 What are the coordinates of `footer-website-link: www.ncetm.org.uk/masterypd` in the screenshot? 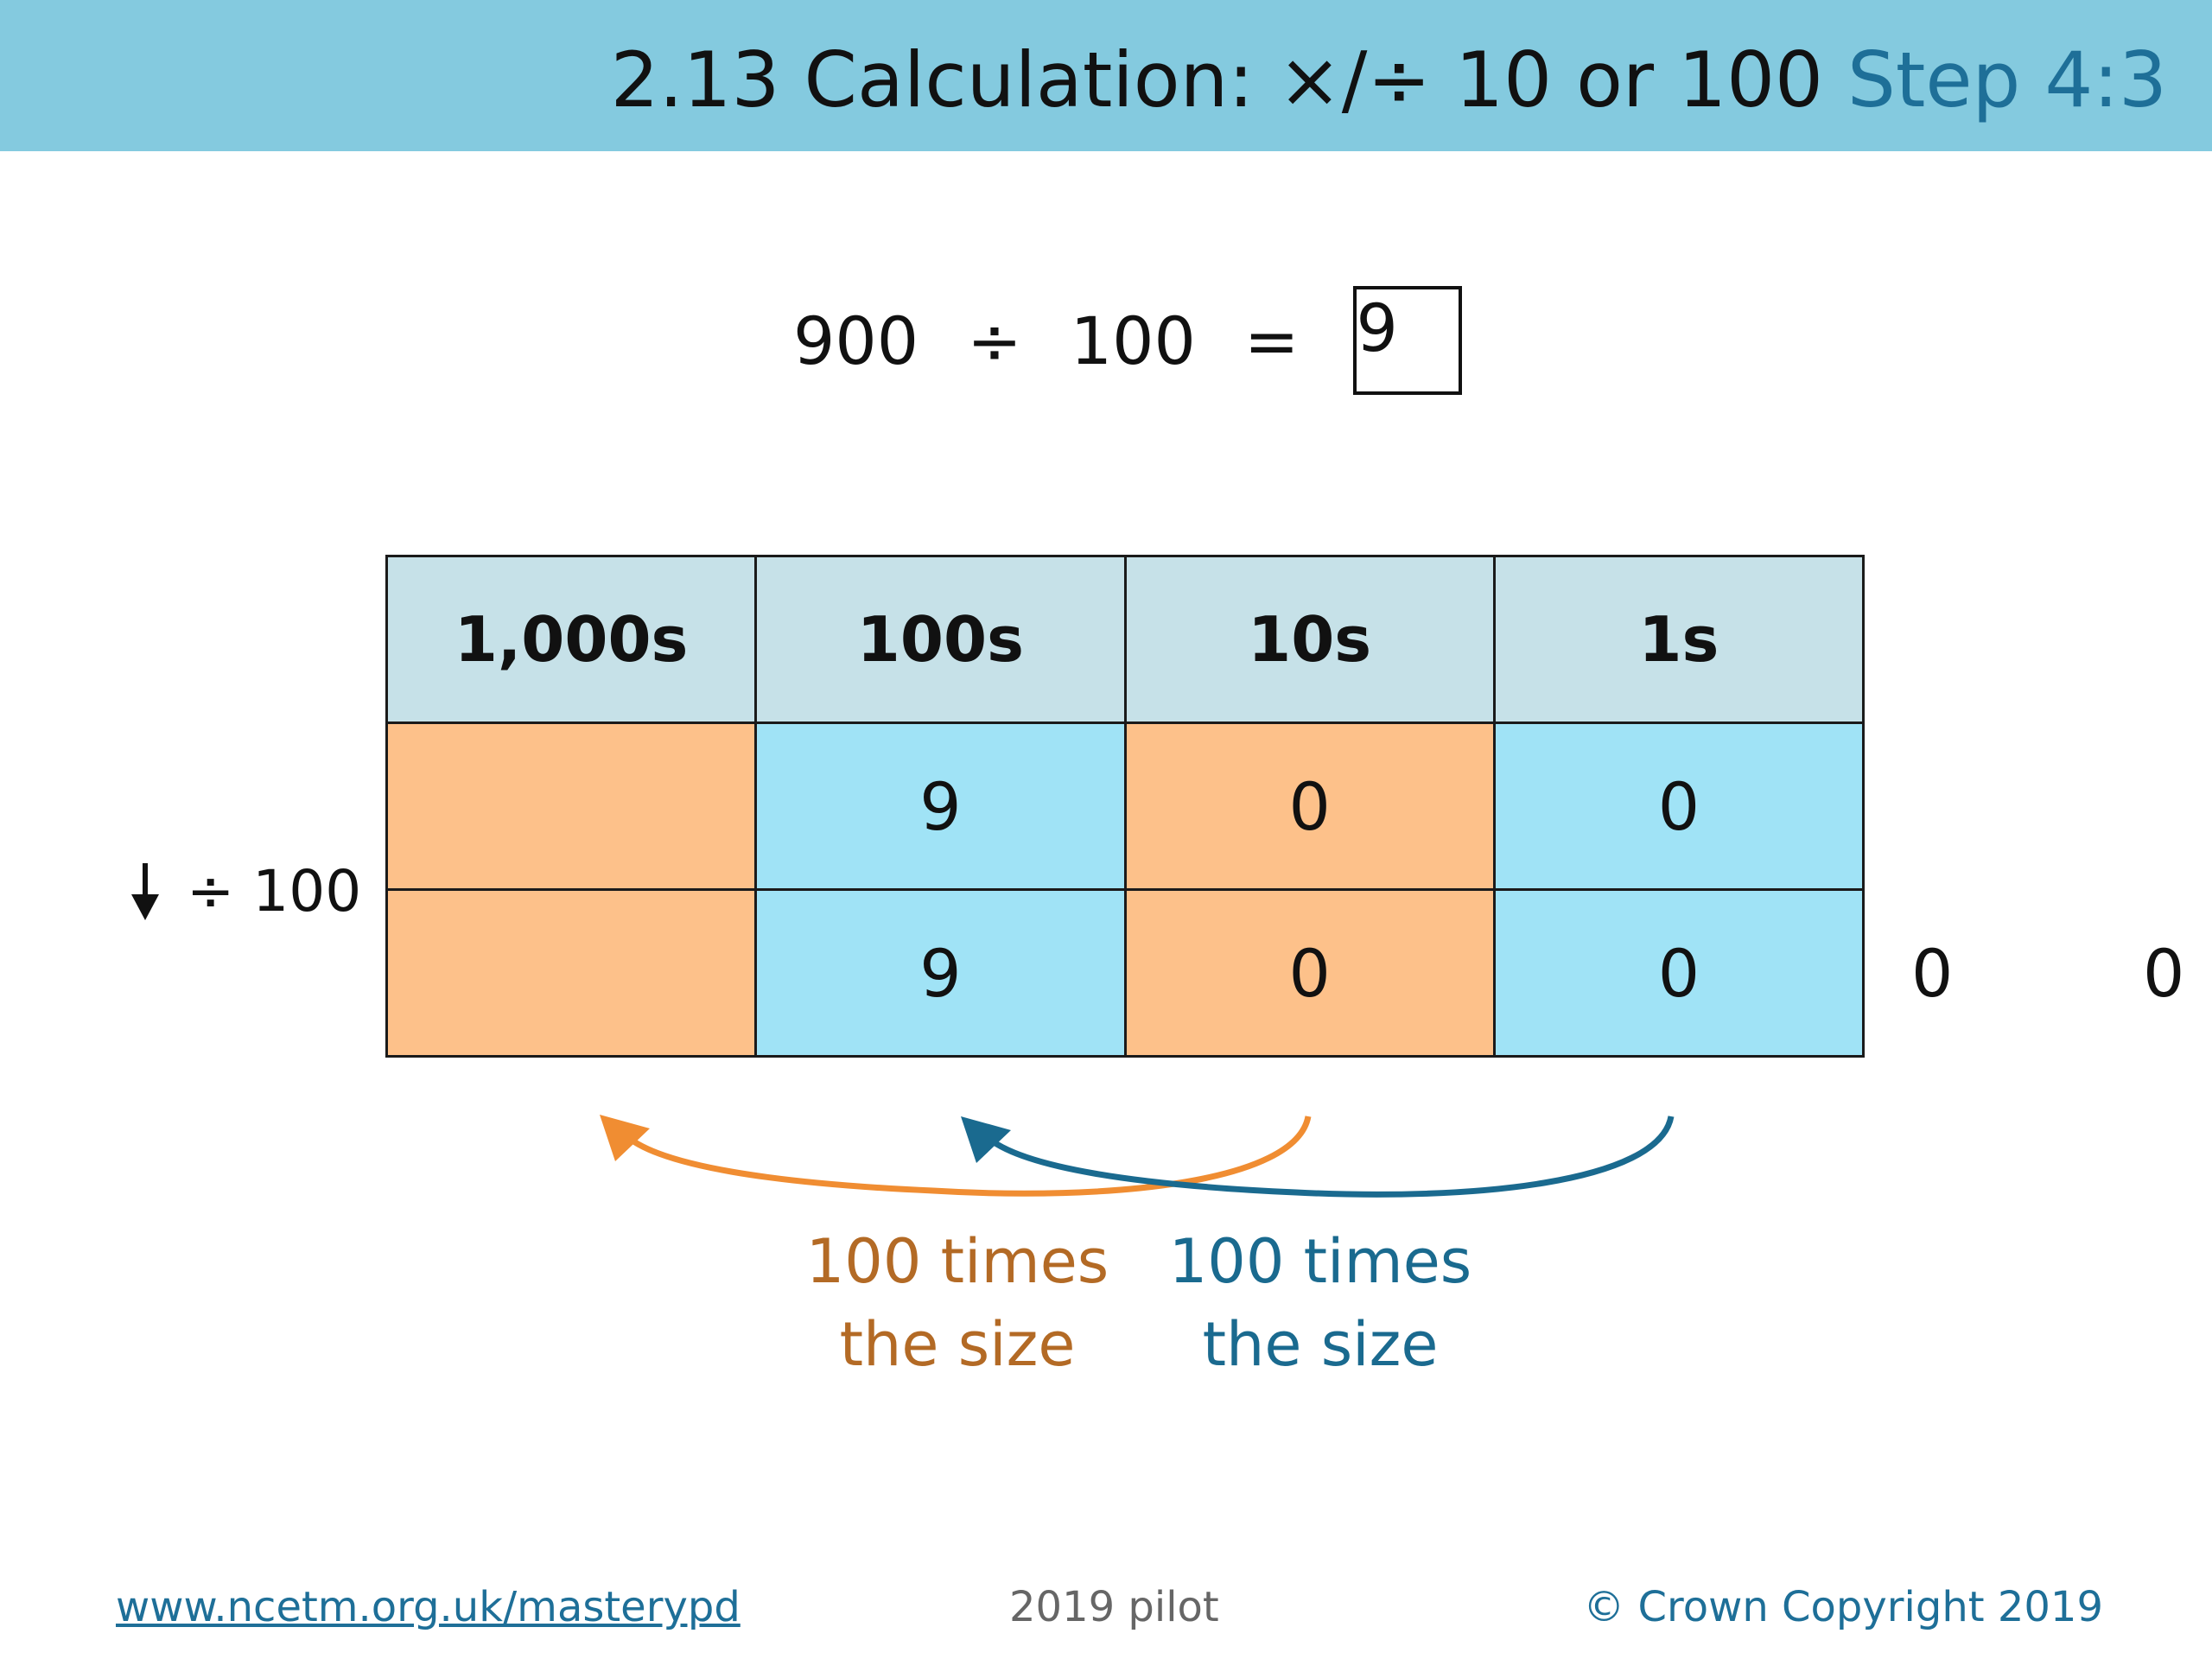 It's located at (428, 1607).